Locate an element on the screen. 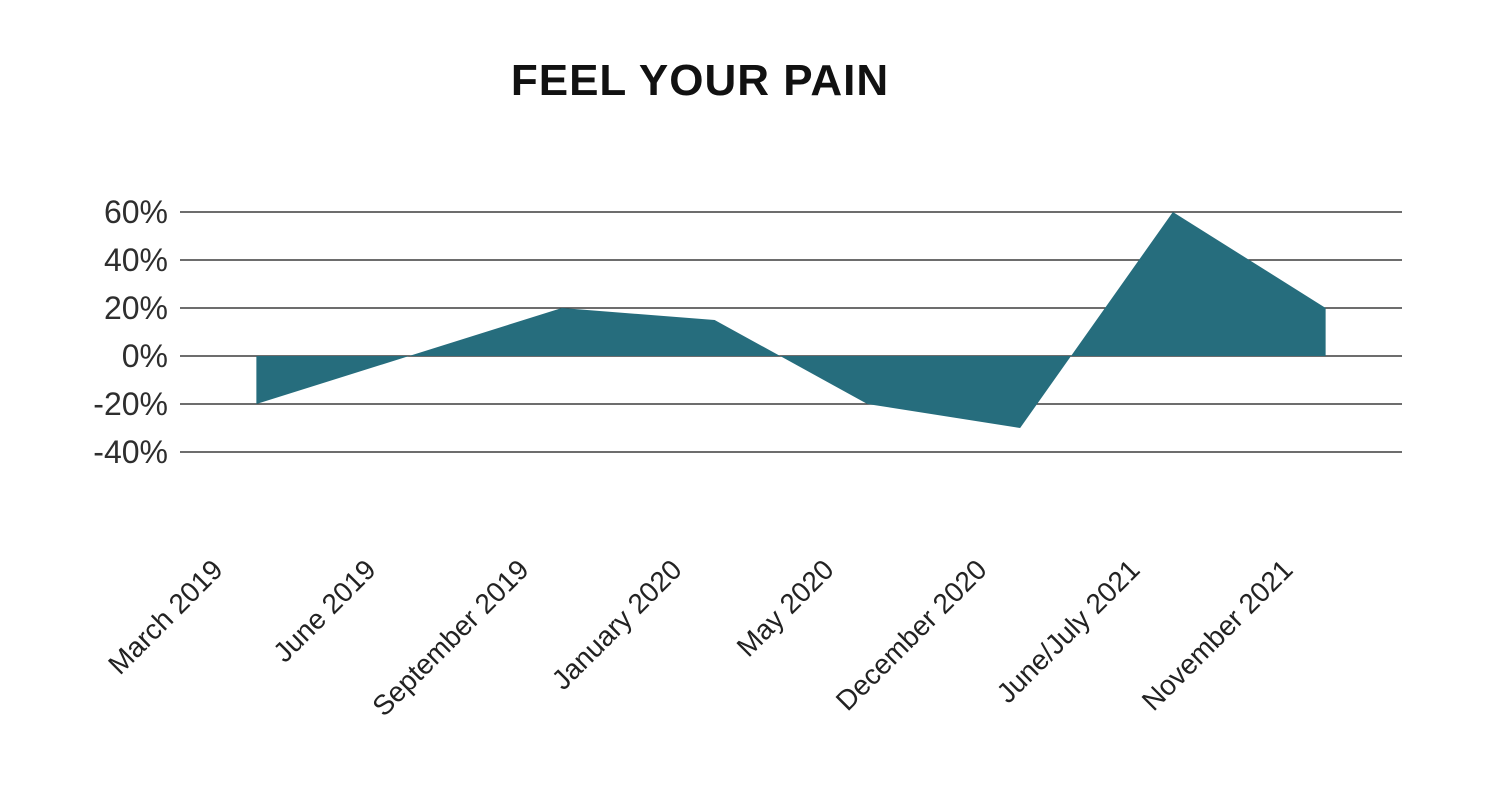 This screenshot has width=1508, height=798. y-axis-tick-label: -40% is located at coordinates (130, 452).